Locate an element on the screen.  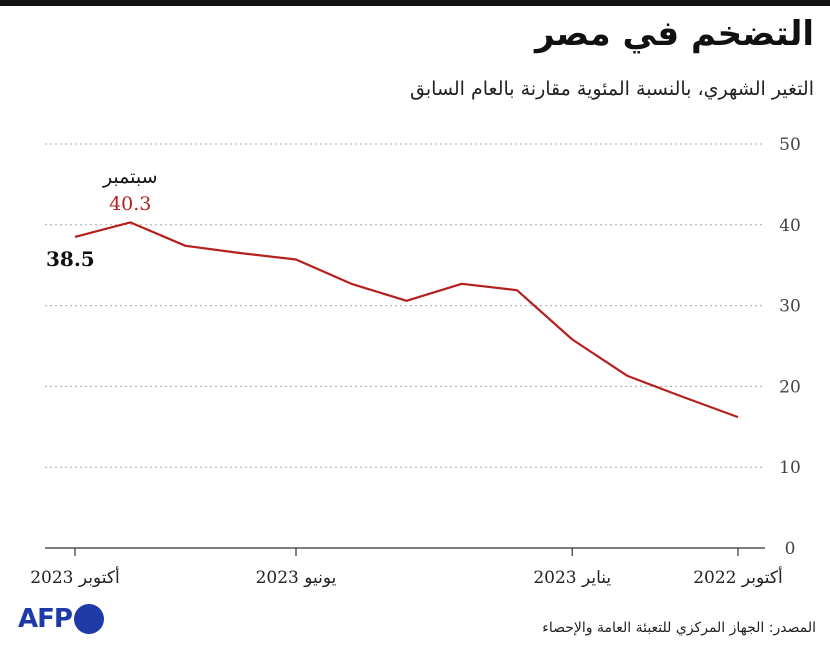
afp-logo-text: AFP is located at coordinates (45, 619).